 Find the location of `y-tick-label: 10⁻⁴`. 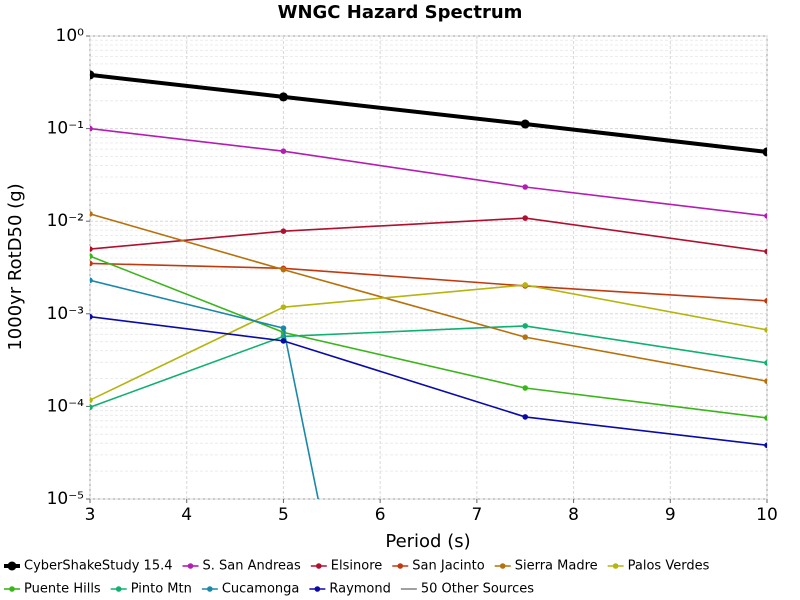

y-tick-label: 10⁻⁴ is located at coordinates (66, 406).